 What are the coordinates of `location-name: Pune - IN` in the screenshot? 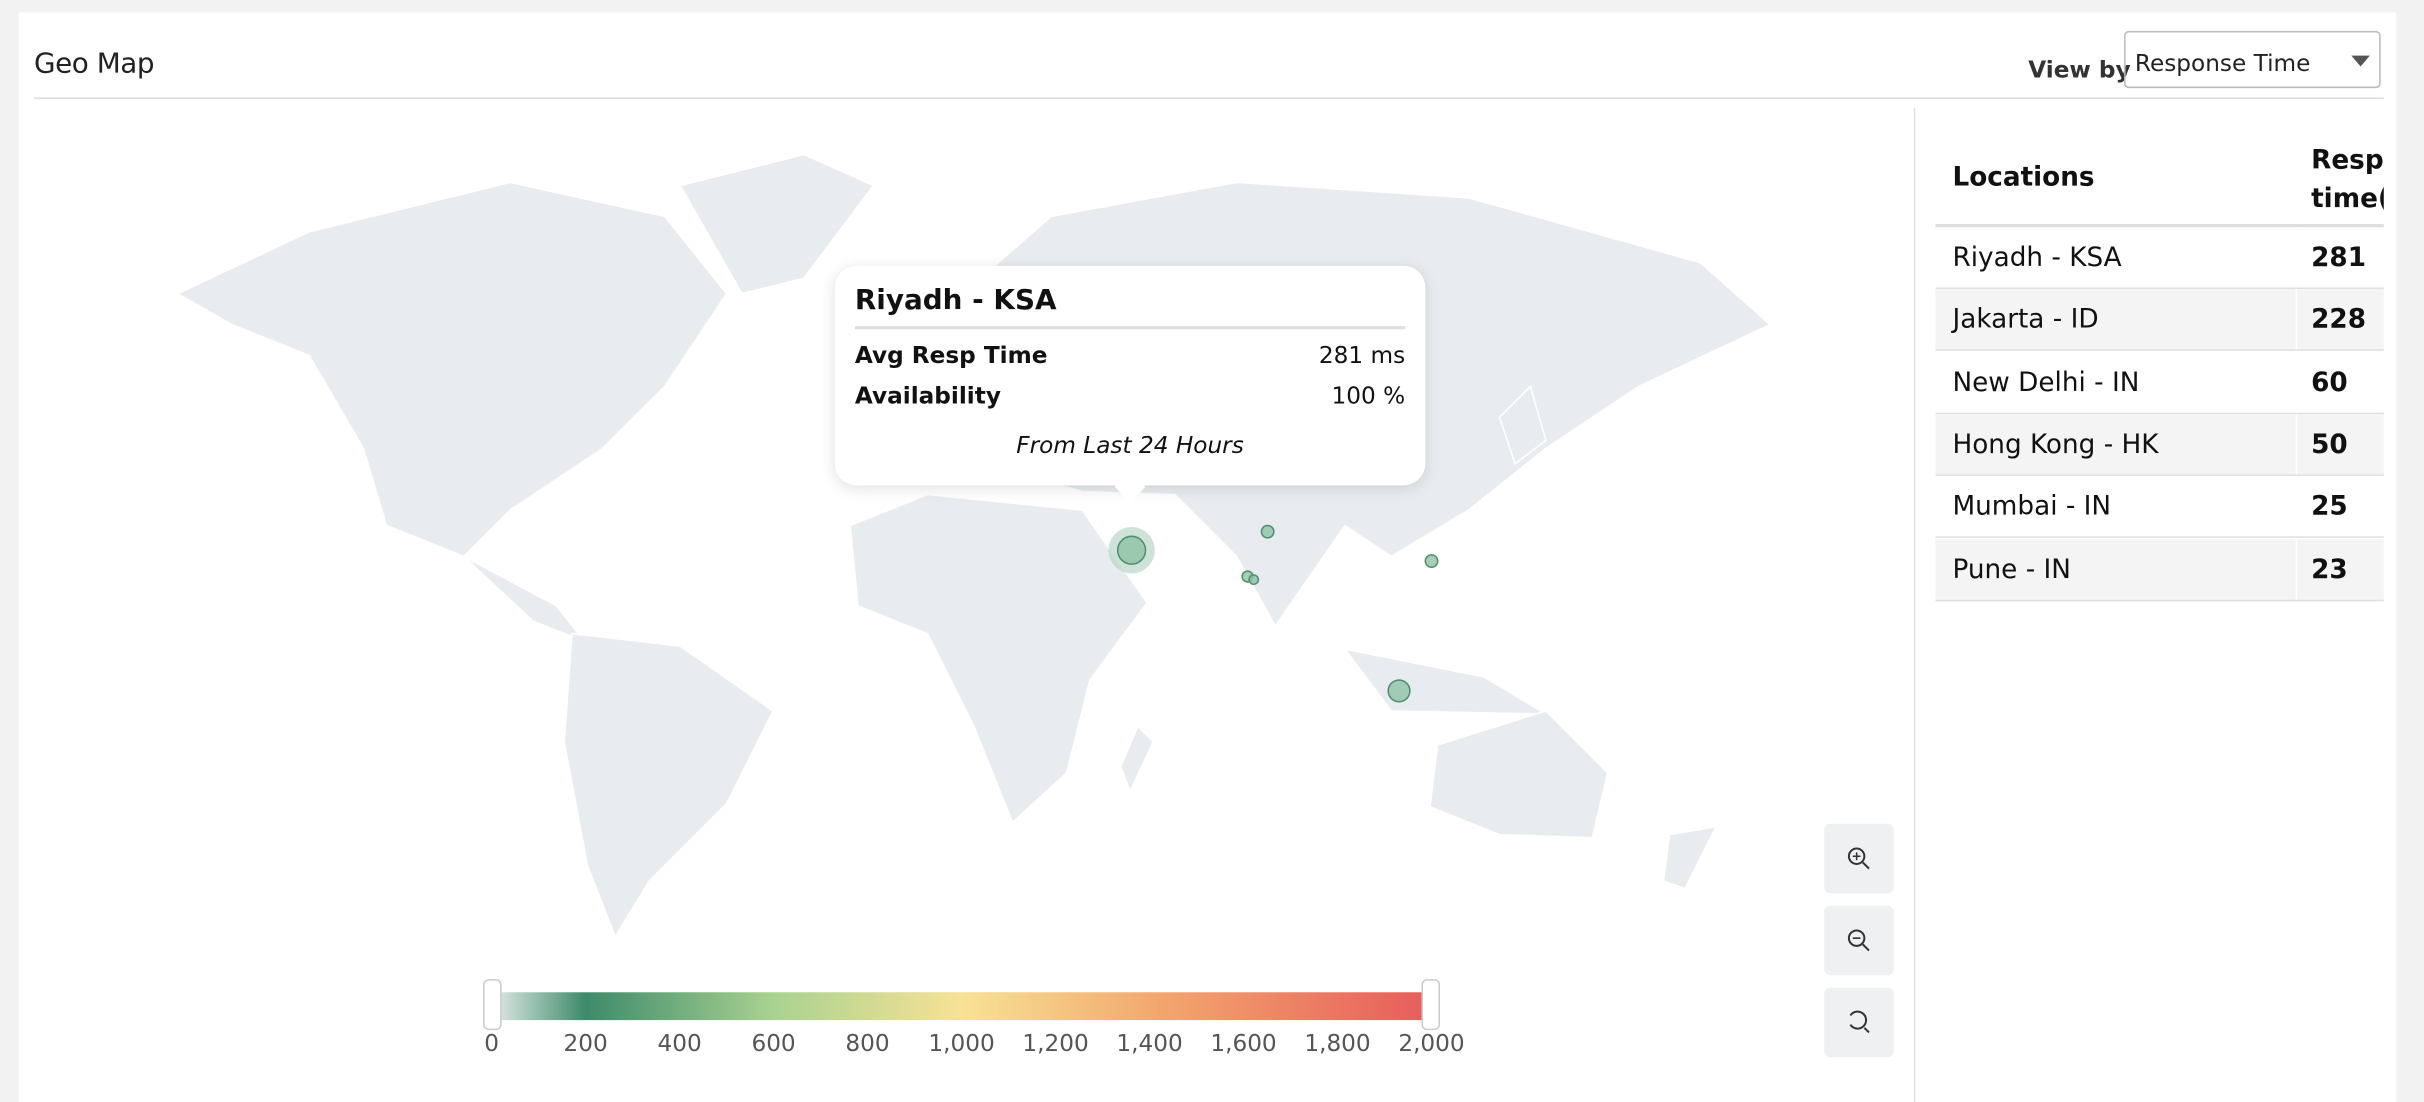 It's located at (2011, 570).